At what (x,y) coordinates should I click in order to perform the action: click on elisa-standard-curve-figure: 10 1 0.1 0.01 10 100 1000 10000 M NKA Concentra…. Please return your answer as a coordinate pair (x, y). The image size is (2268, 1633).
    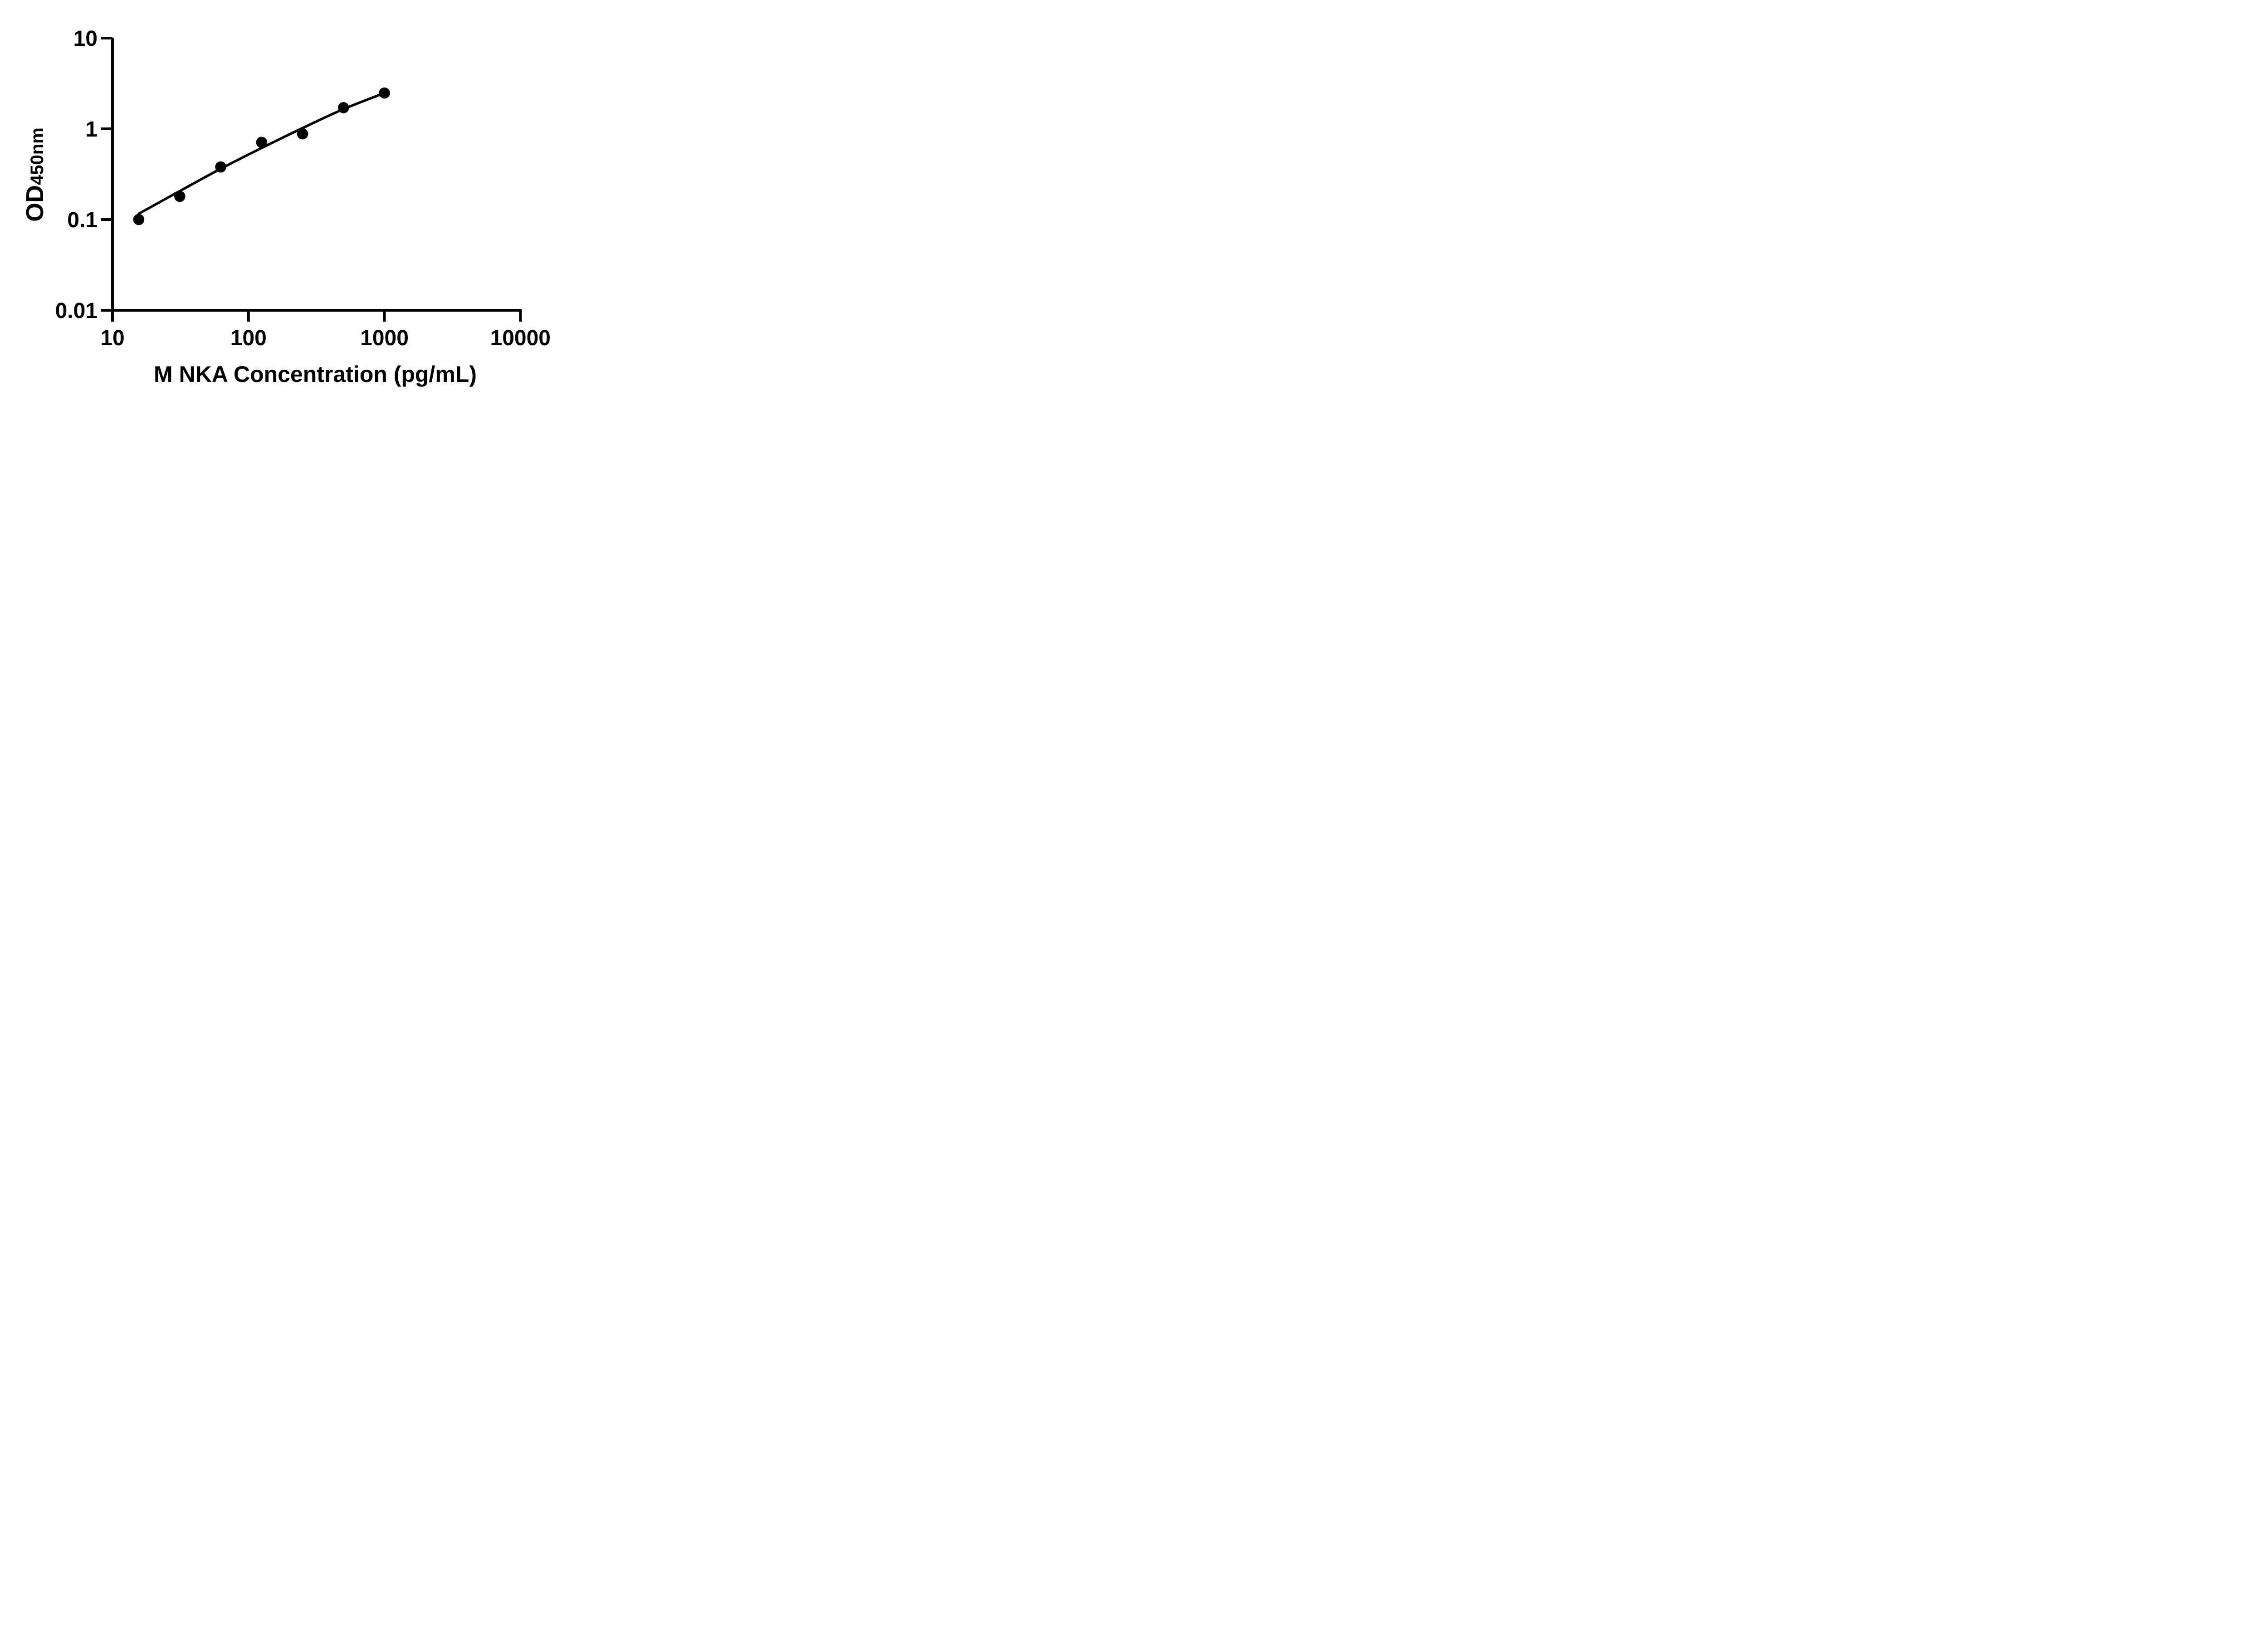
    Looking at the image, I should click on (291, 204).